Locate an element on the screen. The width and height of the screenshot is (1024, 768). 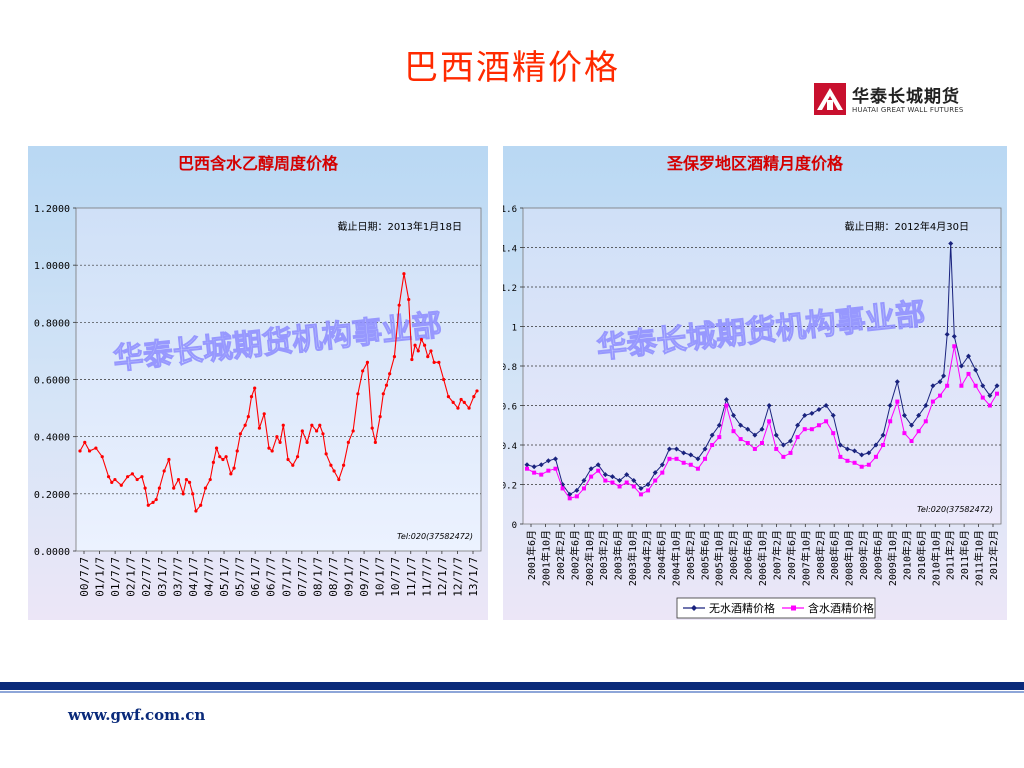
x-tick-label: 2002年10月 is located at coordinates (589, 558).